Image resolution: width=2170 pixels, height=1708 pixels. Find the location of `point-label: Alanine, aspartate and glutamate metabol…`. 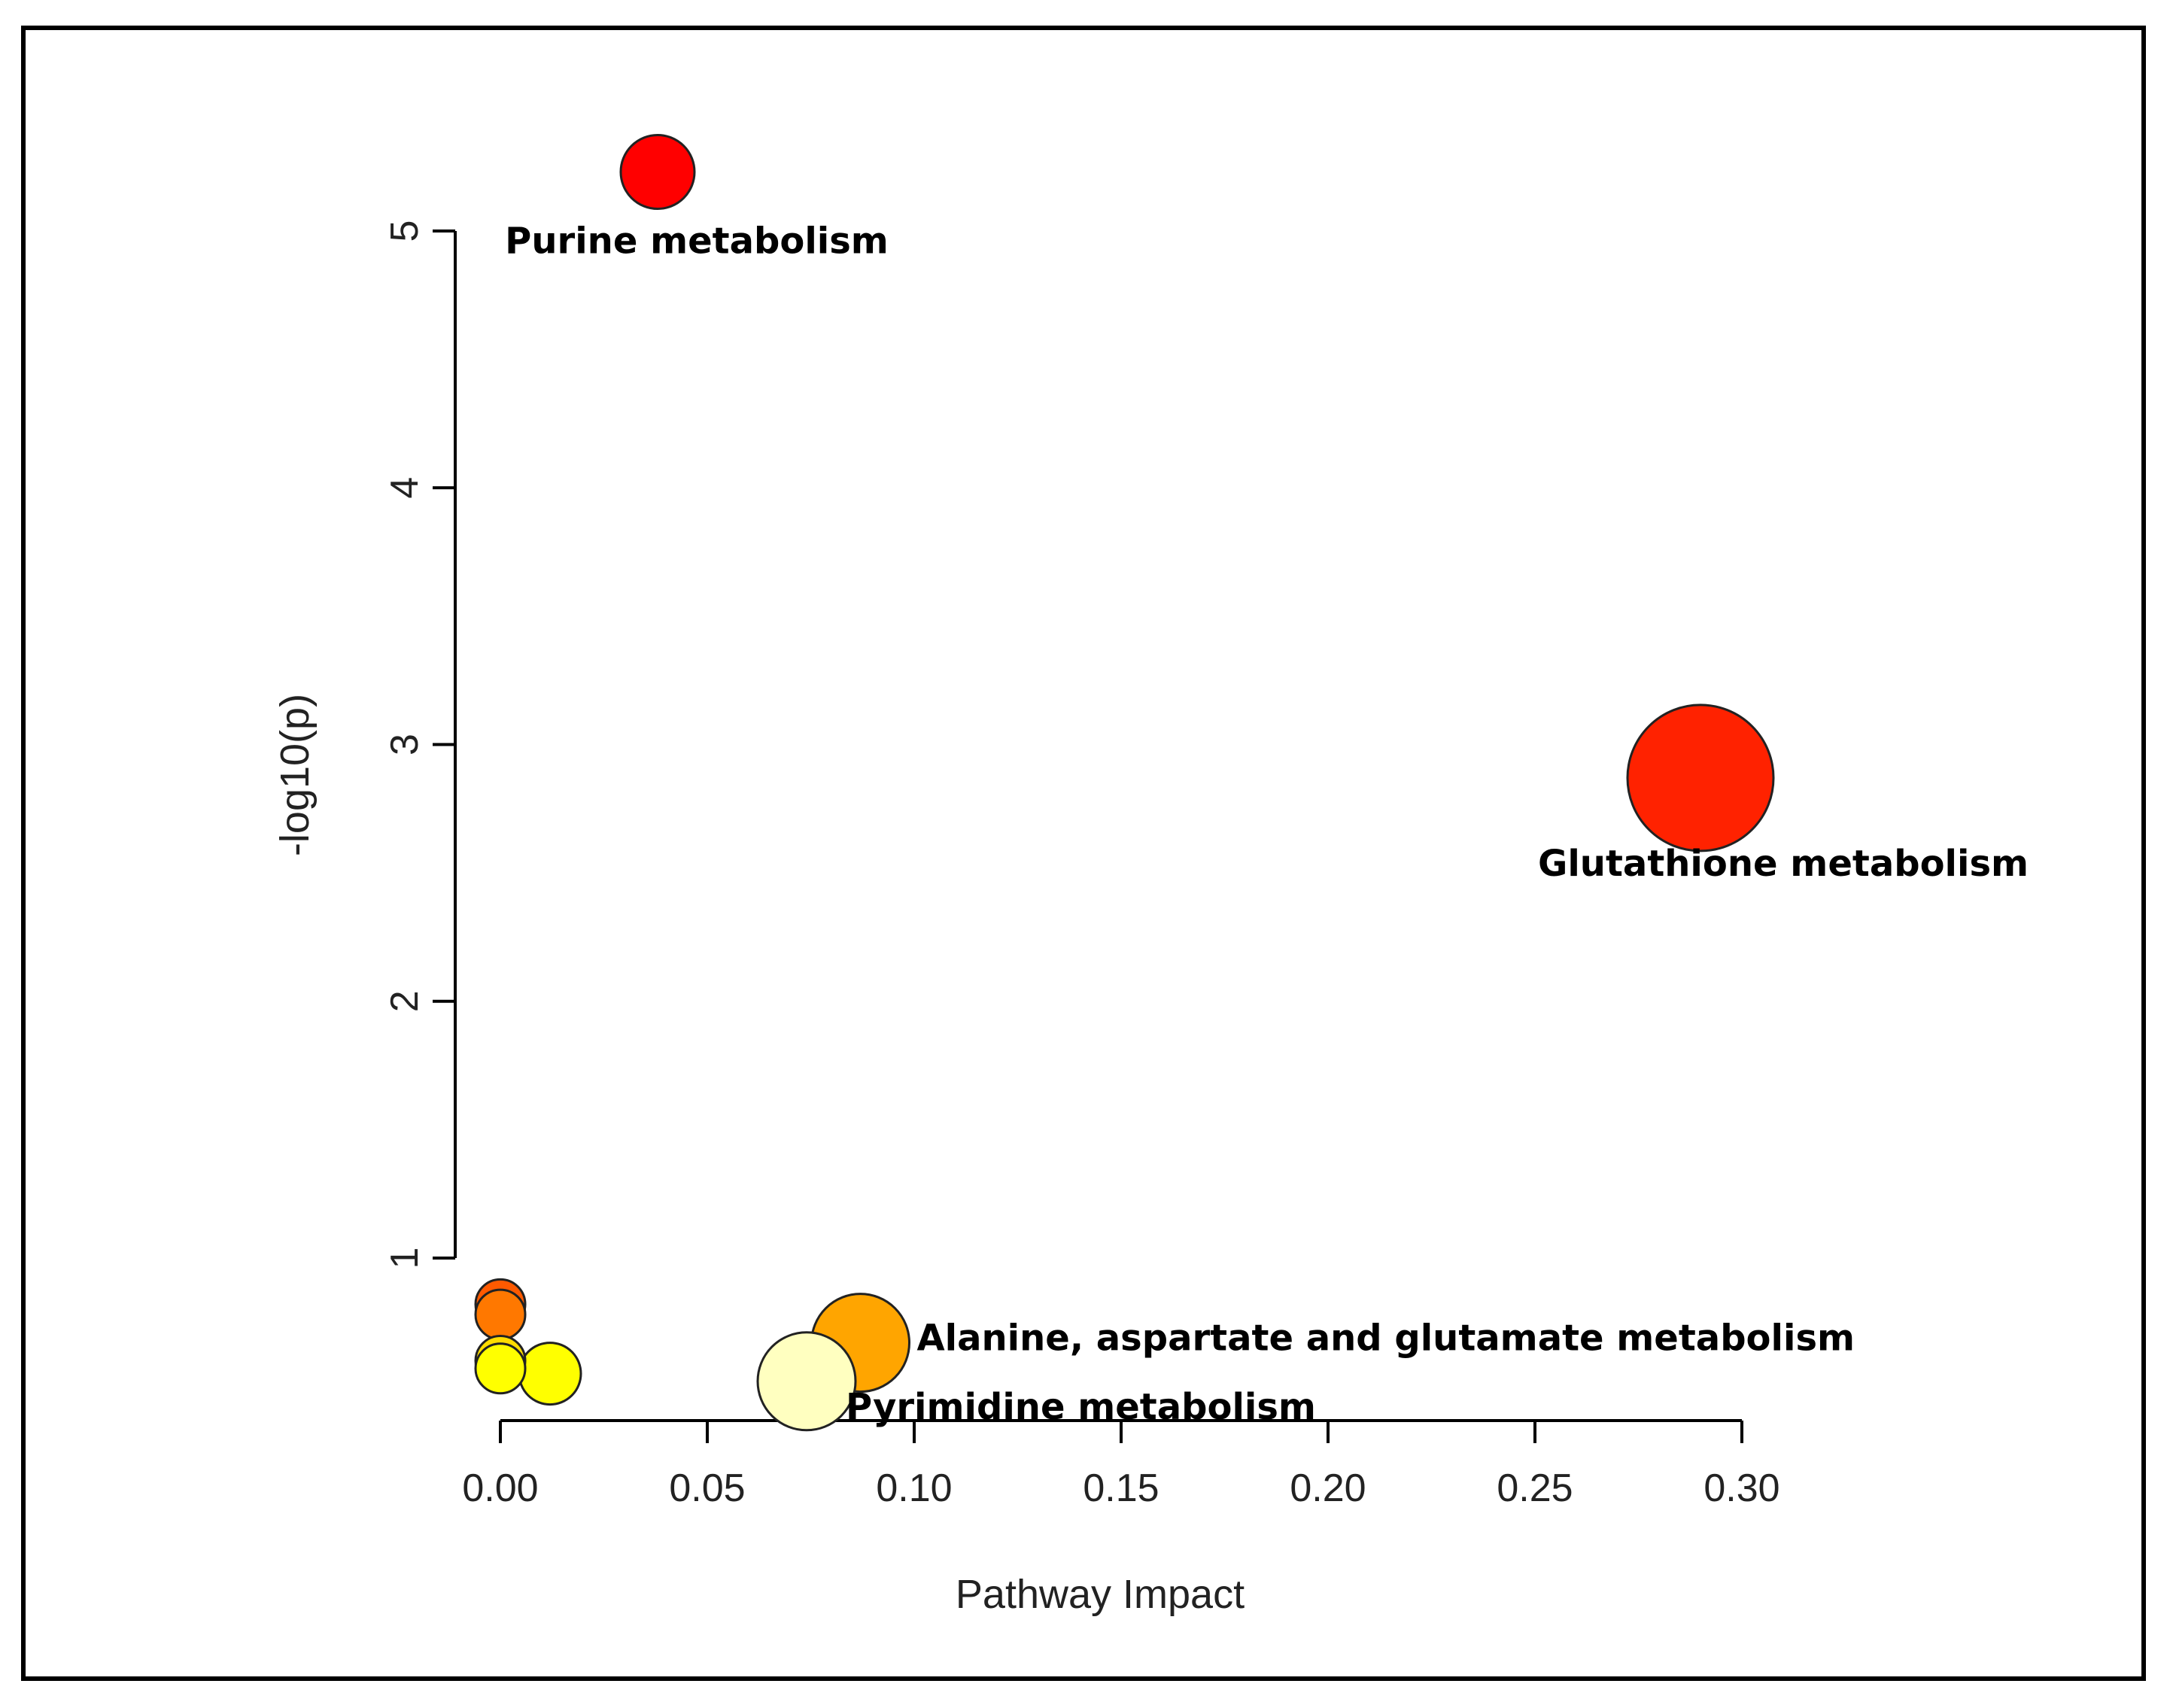

point-label: Alanine, aspartate and glutamate metabol… is located at coordinates (1386, 1338).